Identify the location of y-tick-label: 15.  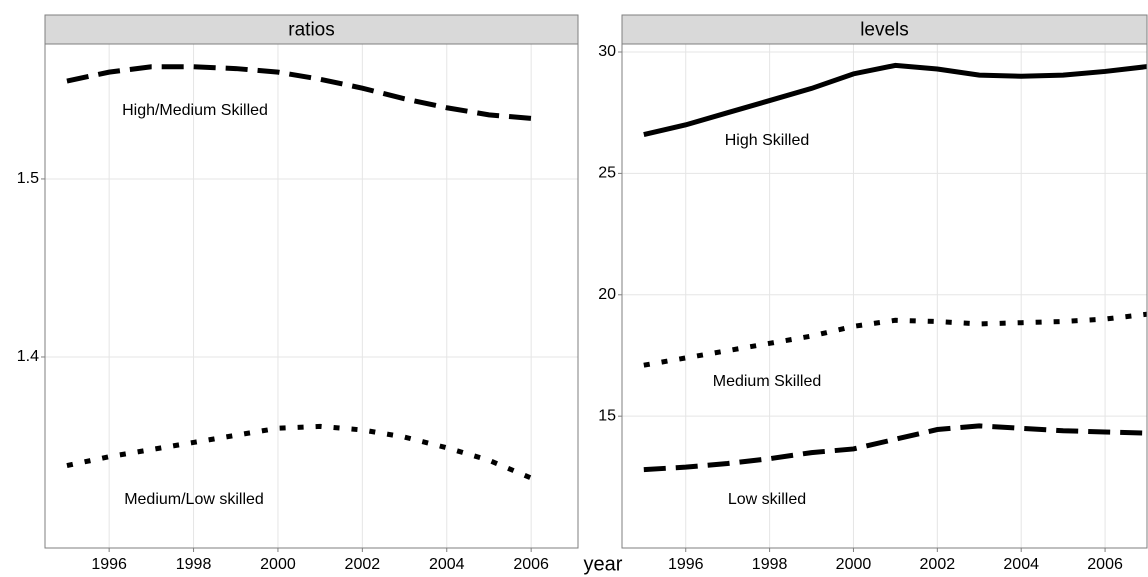
(607, 415).